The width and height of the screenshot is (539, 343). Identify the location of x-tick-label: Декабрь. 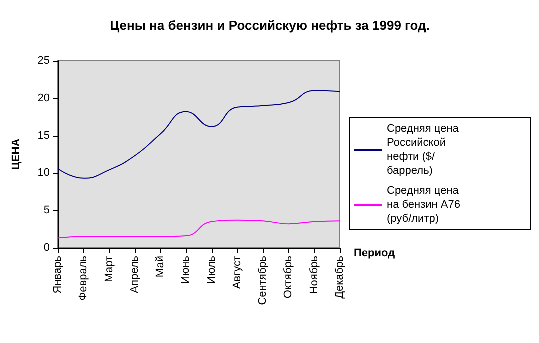
(340, 277).